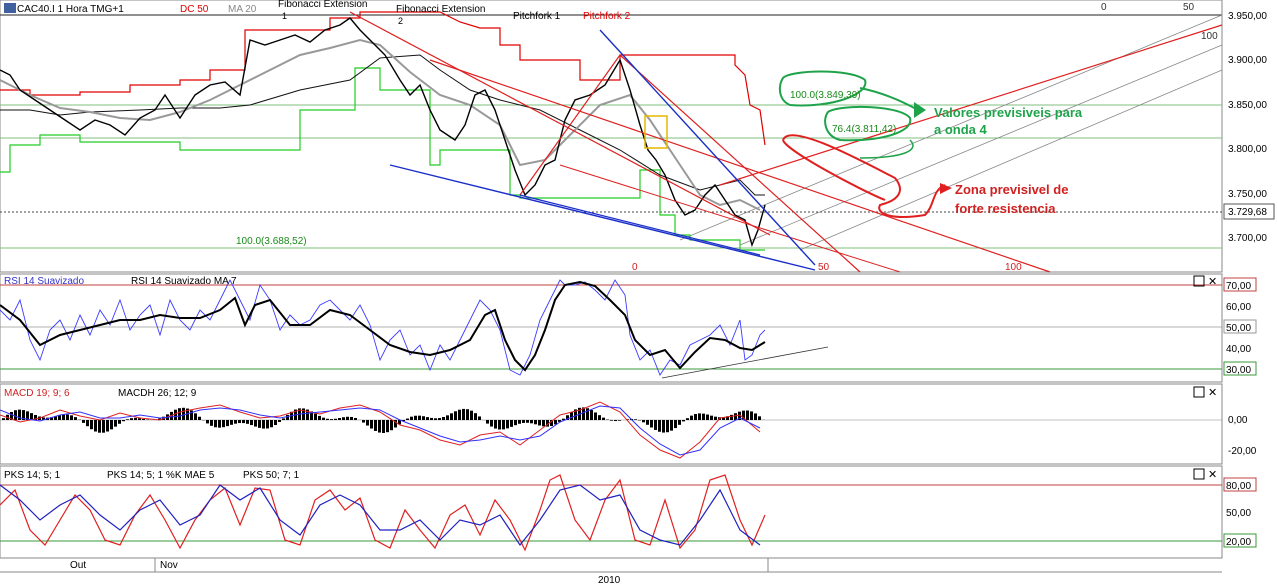 This screenshot has width=1278, height=587. Describe the element at coordinates (194, 9) in the screenshot. I see `dc-label: DC 50` at that location.